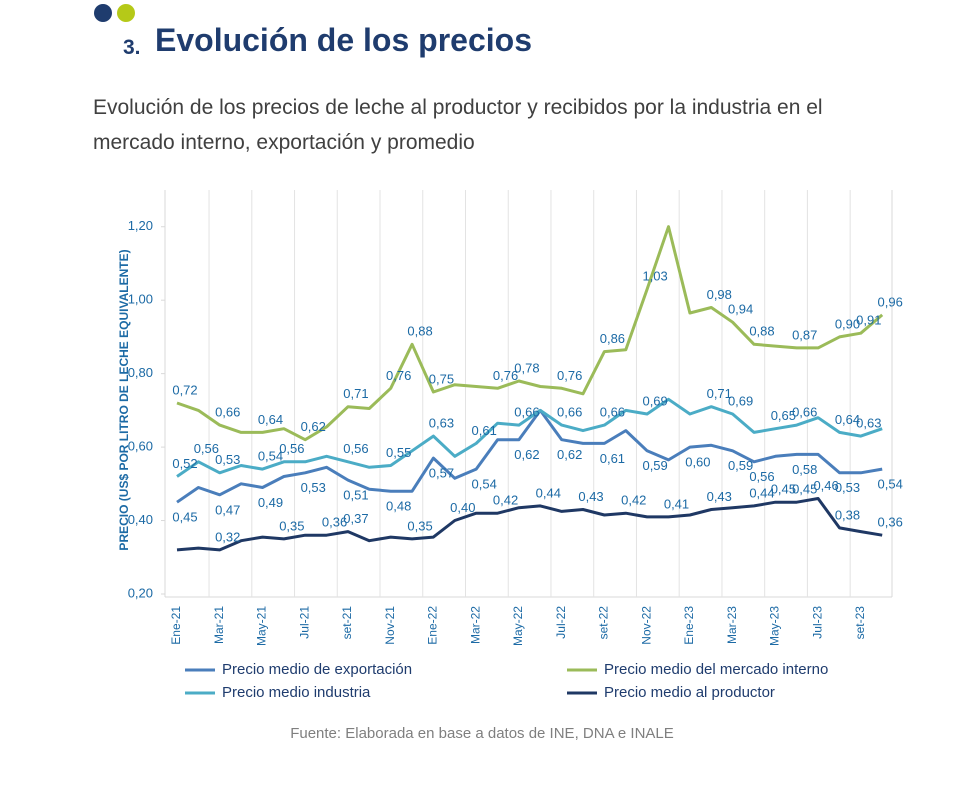  Describe the element at coordinates (227, 536) in the screenshot. I see `data-label: 0,32` at that location.